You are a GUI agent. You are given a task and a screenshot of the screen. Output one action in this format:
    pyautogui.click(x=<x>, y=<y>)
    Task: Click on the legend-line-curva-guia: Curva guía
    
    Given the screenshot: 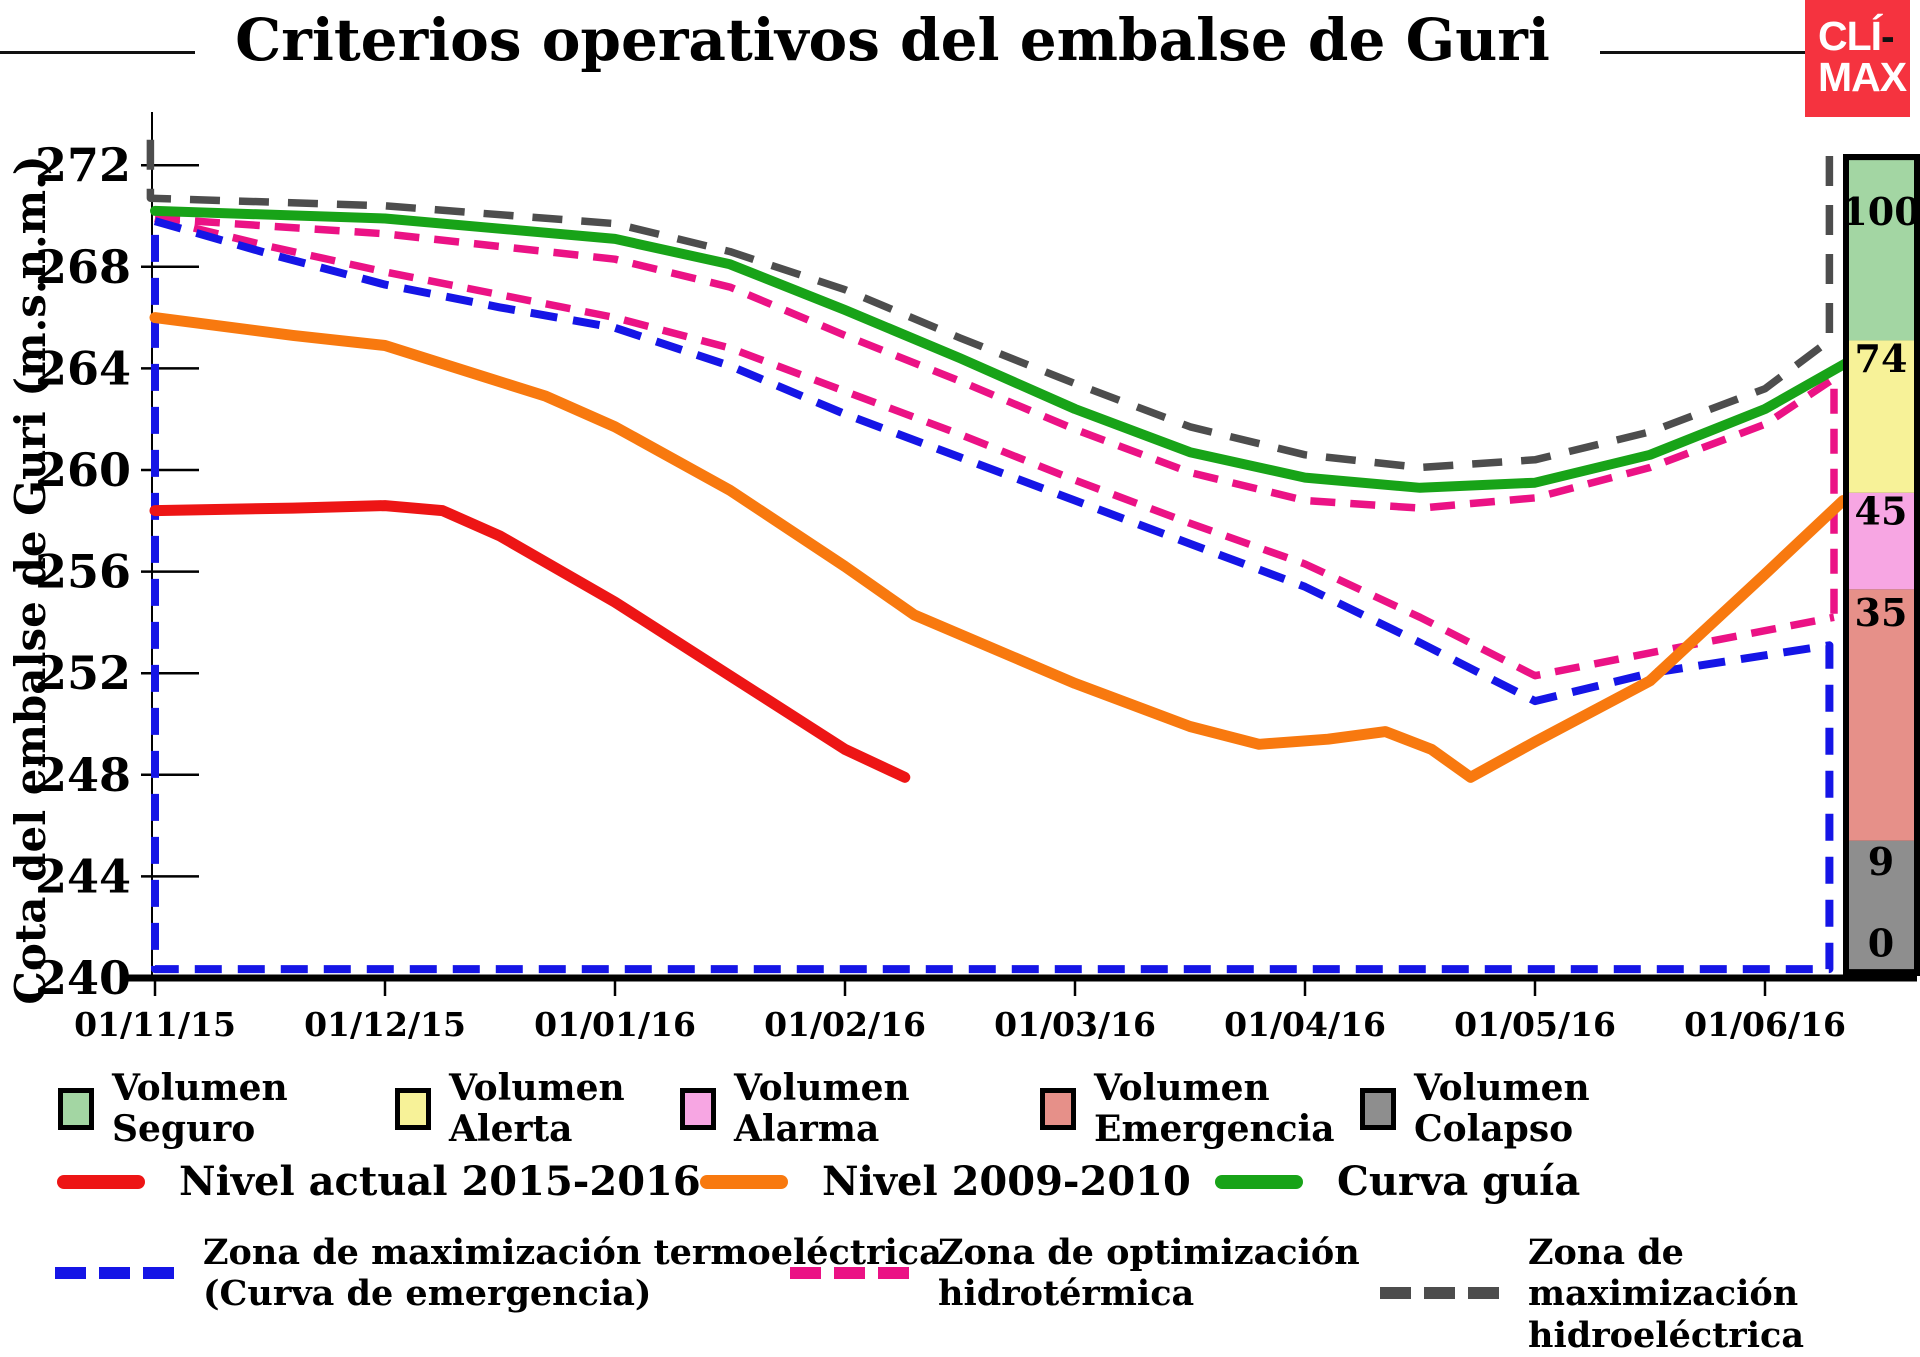 What is the action you would take?
    pyautogui.click(x=1397, y=1181)
    